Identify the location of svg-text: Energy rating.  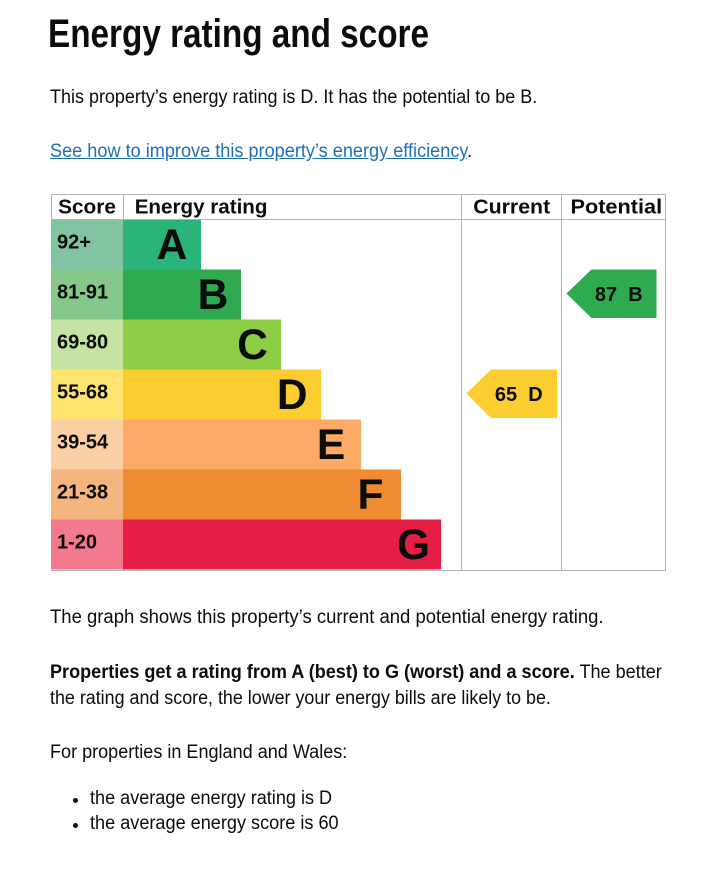
(201, 208).